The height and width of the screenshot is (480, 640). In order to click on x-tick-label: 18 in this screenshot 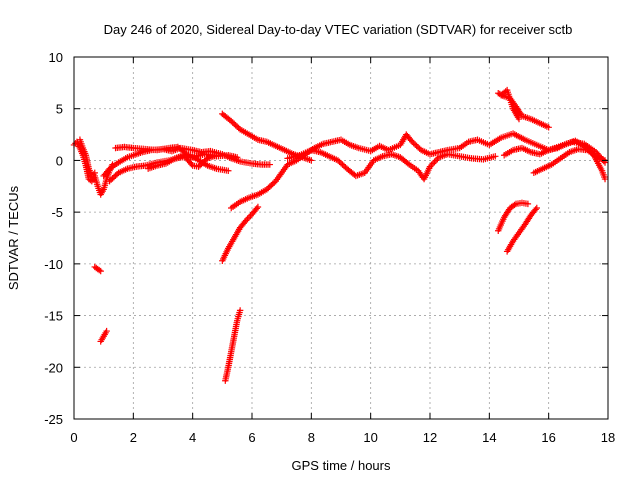, I will do `click(608, 437)`.